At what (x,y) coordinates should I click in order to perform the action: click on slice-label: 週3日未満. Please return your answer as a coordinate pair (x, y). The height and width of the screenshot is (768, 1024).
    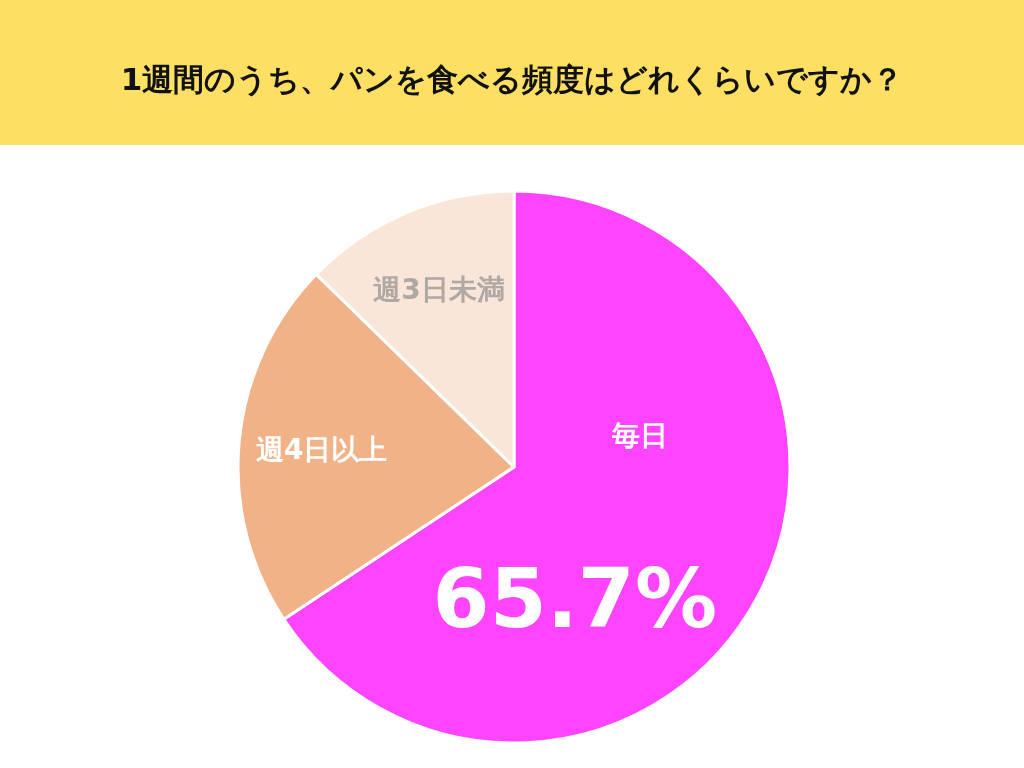
    Looking at the image, I should click on (439, 289).